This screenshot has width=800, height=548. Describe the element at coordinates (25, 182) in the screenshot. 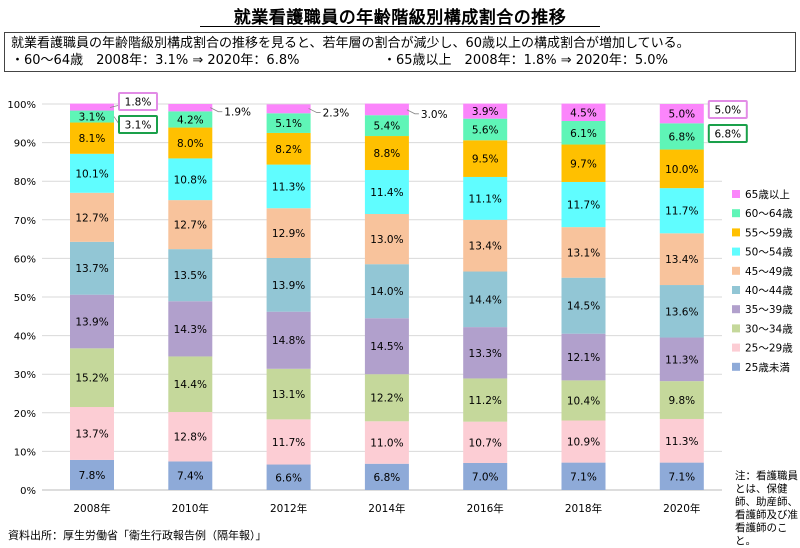

I see `y-tick-label: 80%` at that location.